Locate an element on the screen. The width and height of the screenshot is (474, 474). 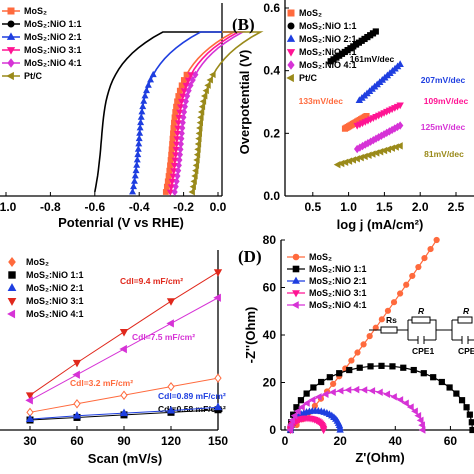
panel-d-y-tick-label: 40 is located at coordinates (270, 335).